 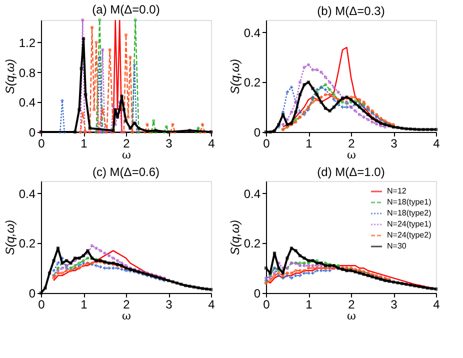 I want to click on y-tick-label: 1.2, so click(x=27, y=43).